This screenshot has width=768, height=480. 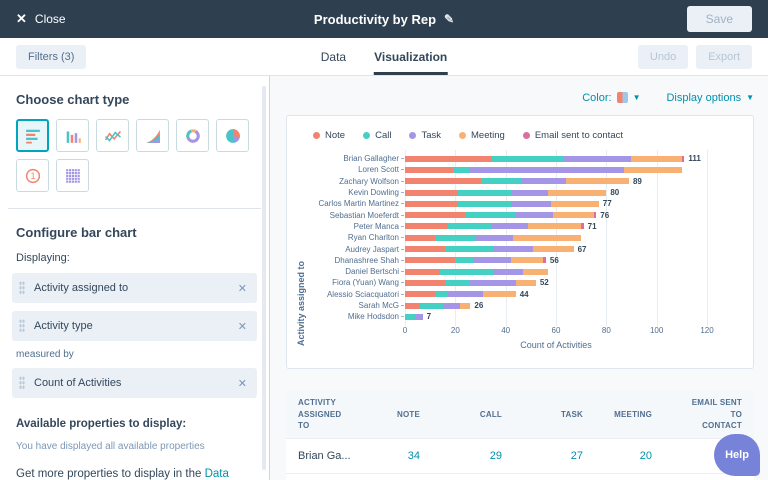 What do you see at coordinates (611, 98) in the screenshot?
I see `color-dropdown: Color: ▼` at bounding box center [611, 98].